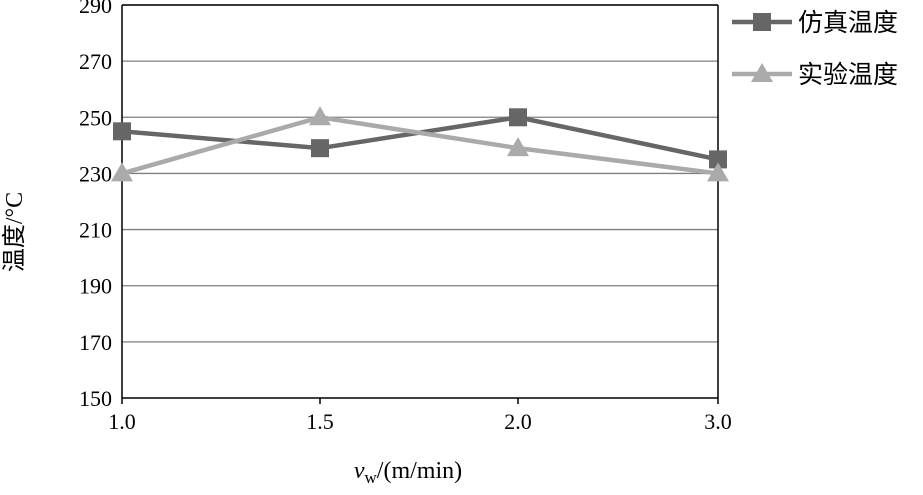  I want to click on y-tick-label-150: 150, so click(95, 398).